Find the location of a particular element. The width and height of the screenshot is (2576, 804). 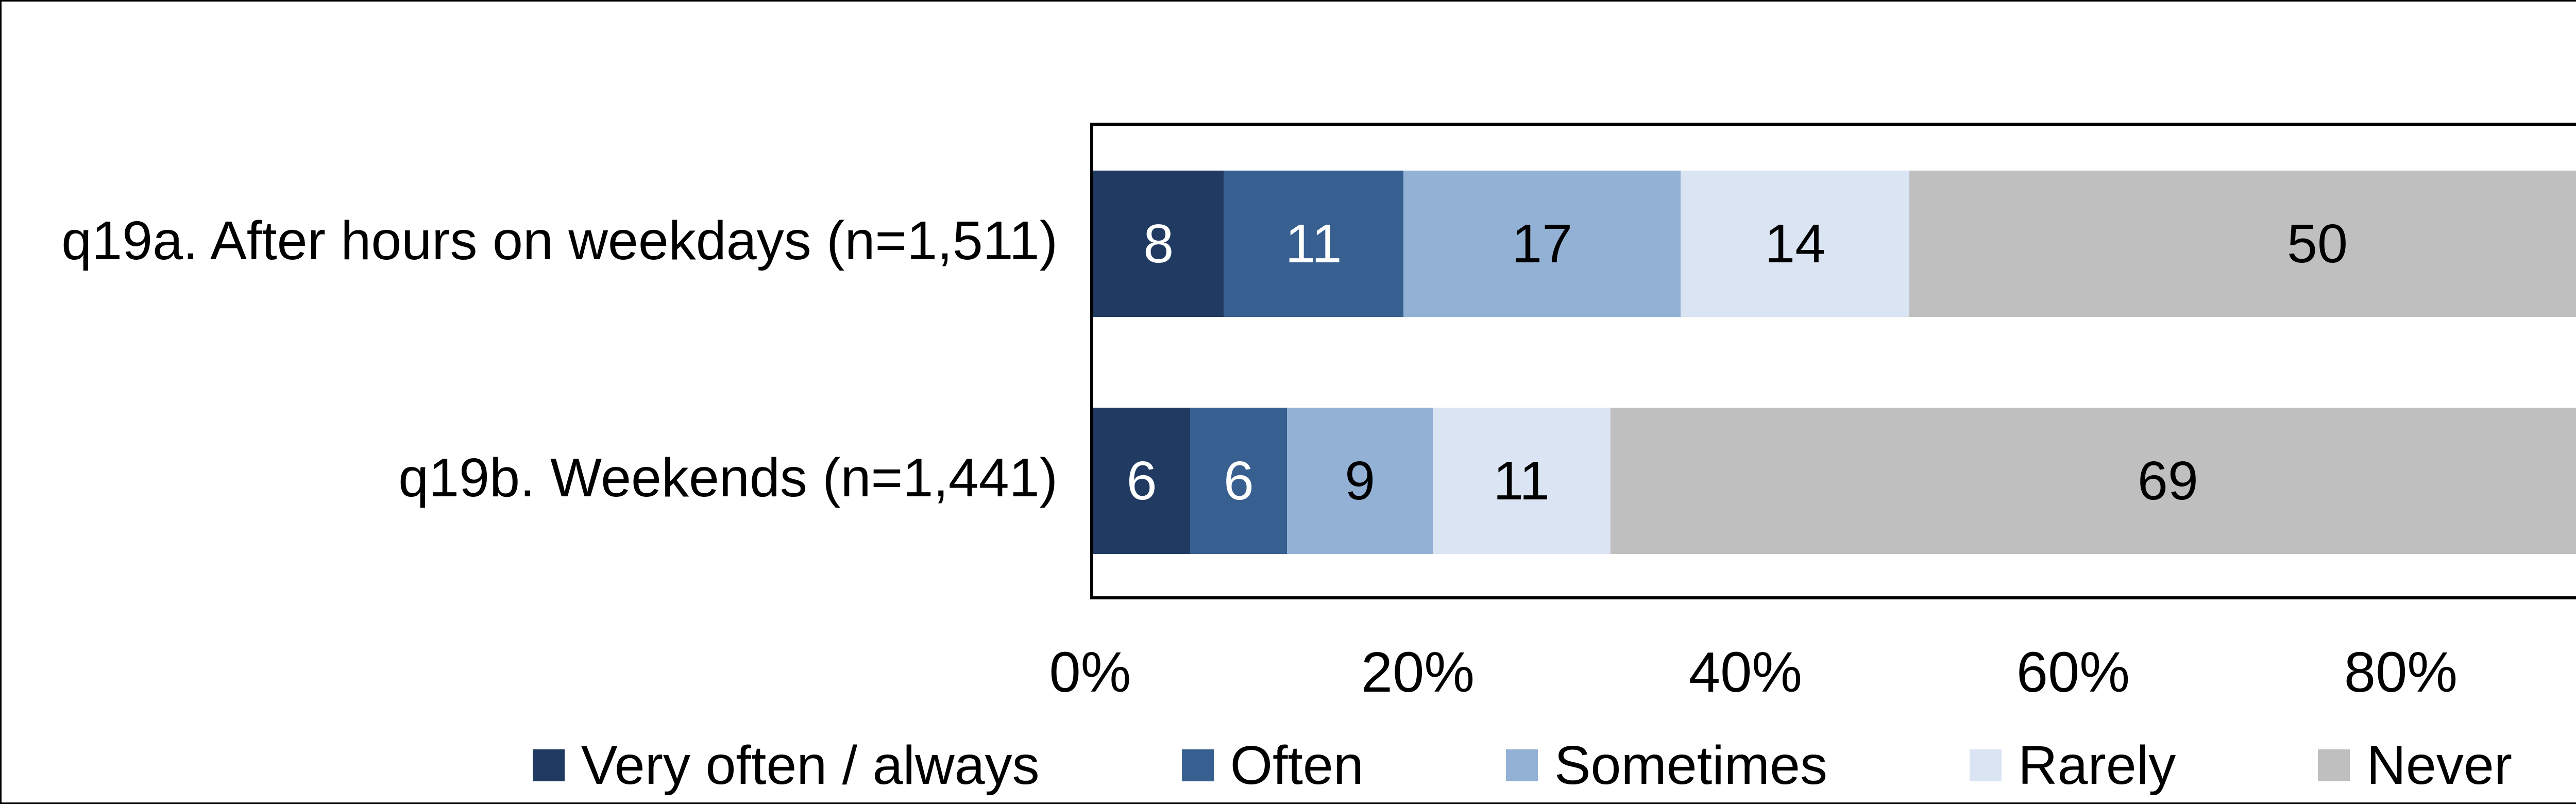

legend-label: Rarely is located at coordinates (2097, 765).